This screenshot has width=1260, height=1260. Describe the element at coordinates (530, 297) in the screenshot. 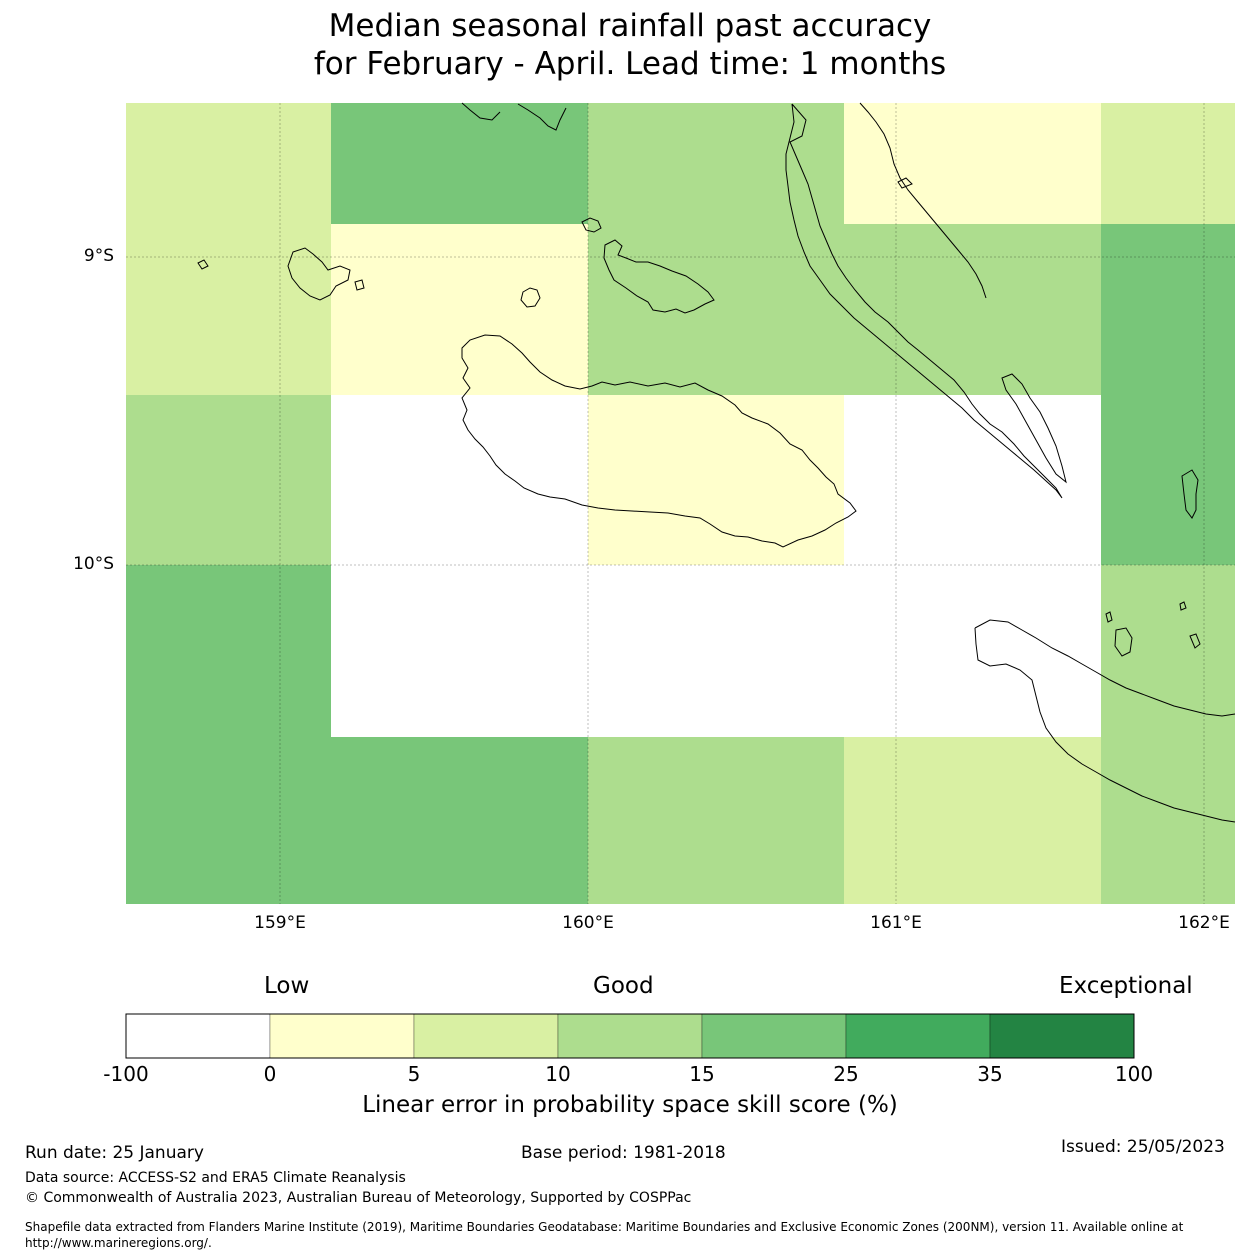

I see `coastline-savo` at that location.